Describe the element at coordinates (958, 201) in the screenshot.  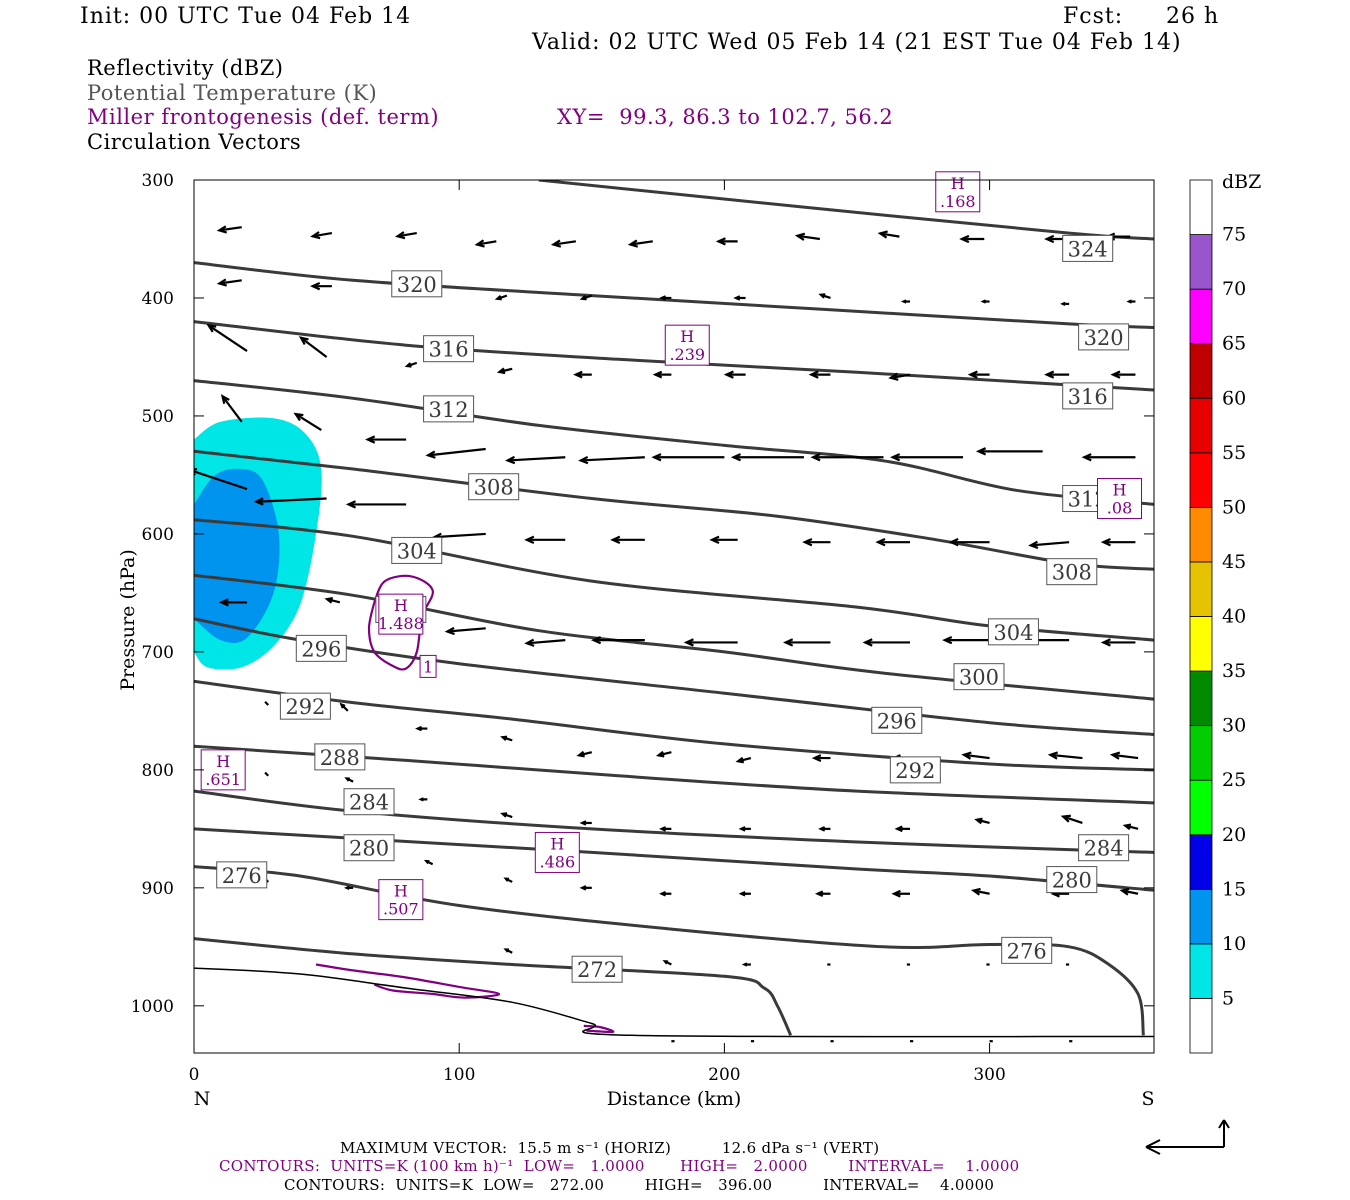
I see `fronto-maximum-value: .168` at that location.